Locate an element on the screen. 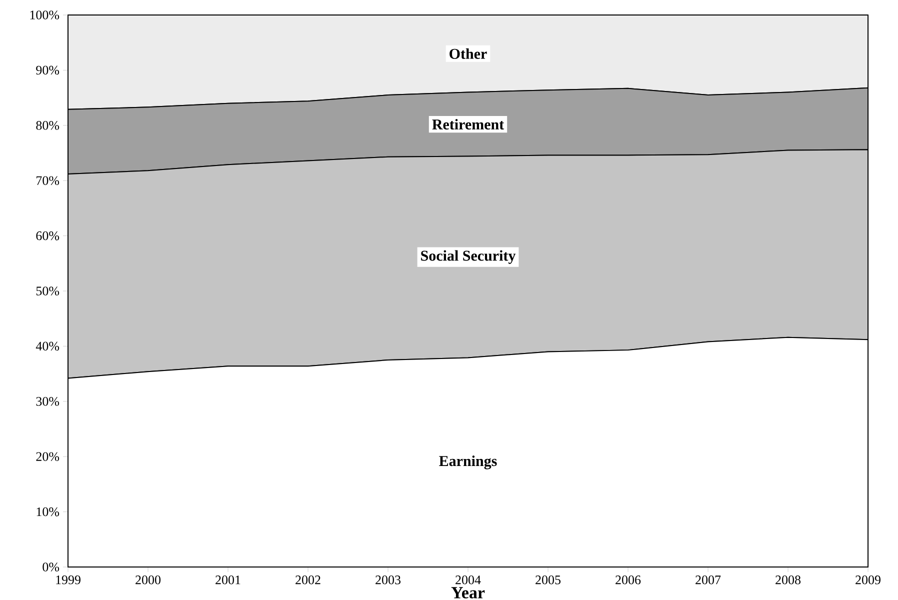 Image resolution: width=898 pixels, height=600 pixels. x-tick-label: 2001 is located at coordinates (228, 580).